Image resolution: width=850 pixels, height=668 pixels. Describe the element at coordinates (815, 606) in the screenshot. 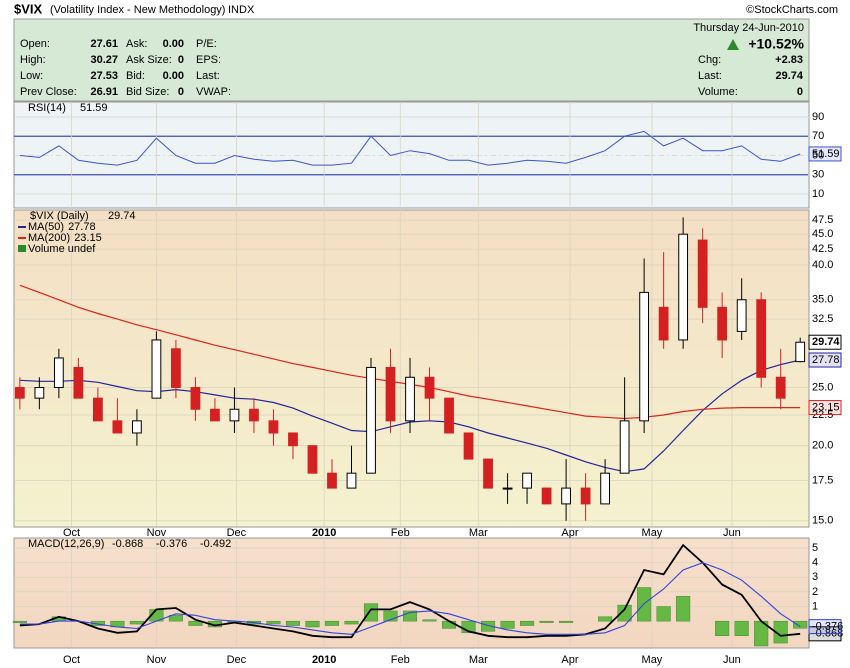

I see `y-tick-label: 1` at that location.